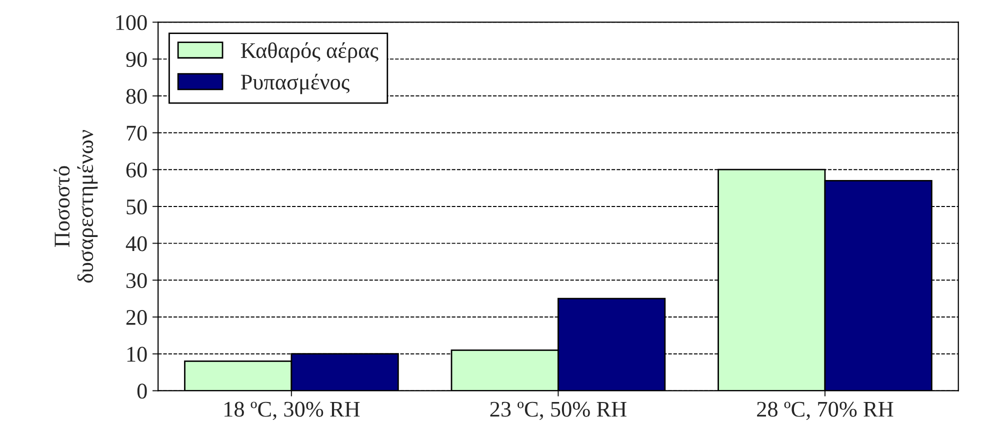  Describe the element at coordinates (309, 52) in the screenshot. I see `legend-label: Καθαρός αέρας` at that location.